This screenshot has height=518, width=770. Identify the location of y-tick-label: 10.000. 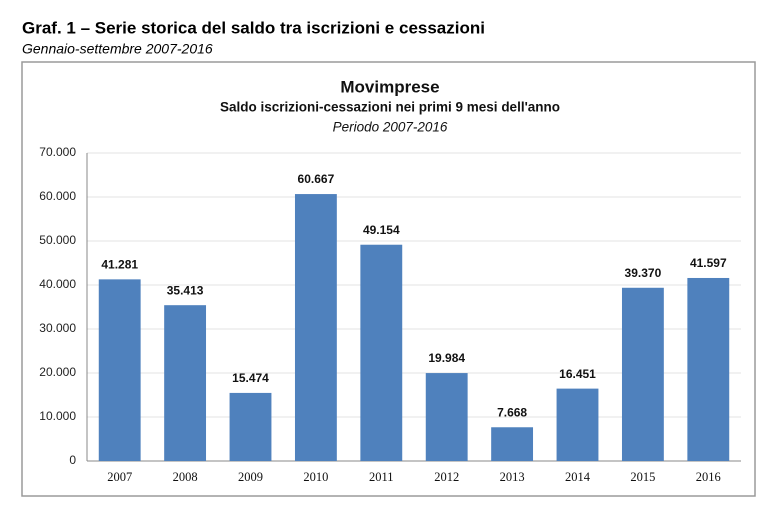
(57, 416).